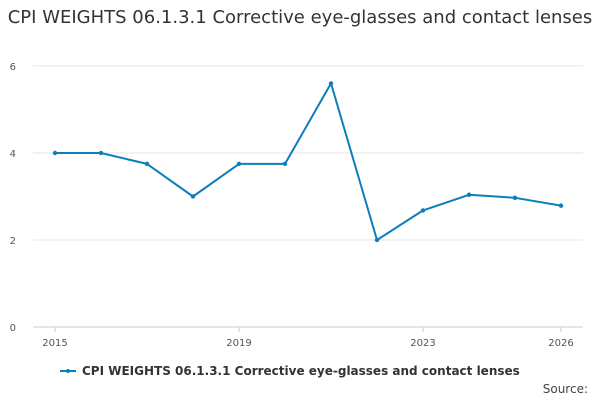 The image size is (600, 400). Describe the element at coordinates (13, 67) in the screenshot. I see `y-tick-label: 6` at that location.